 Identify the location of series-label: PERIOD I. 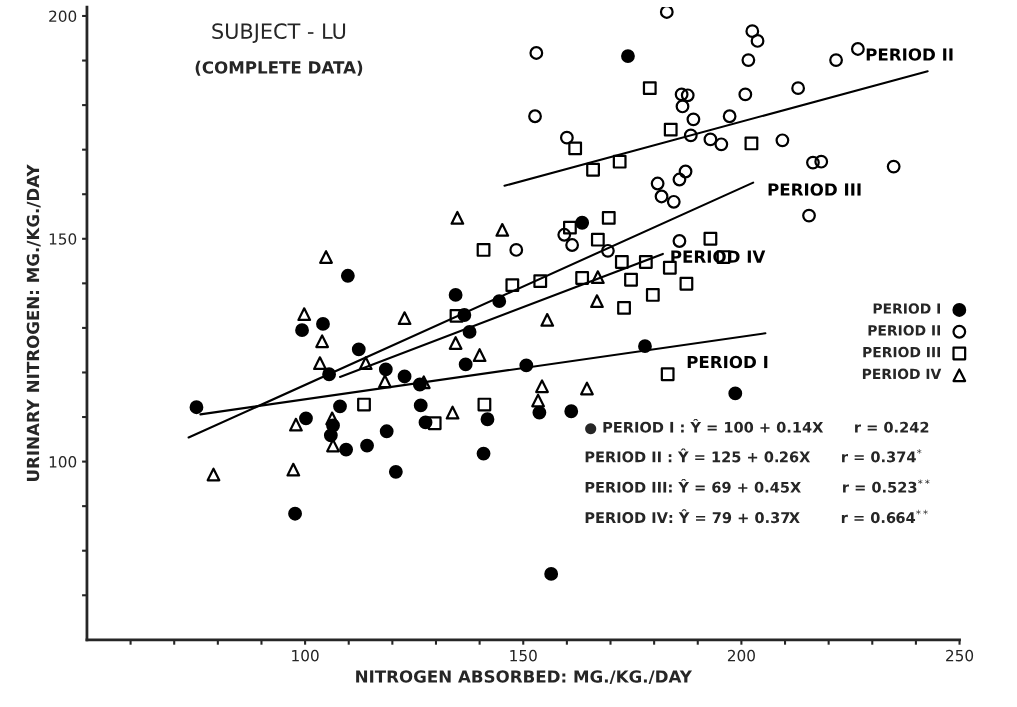
(727, 362).